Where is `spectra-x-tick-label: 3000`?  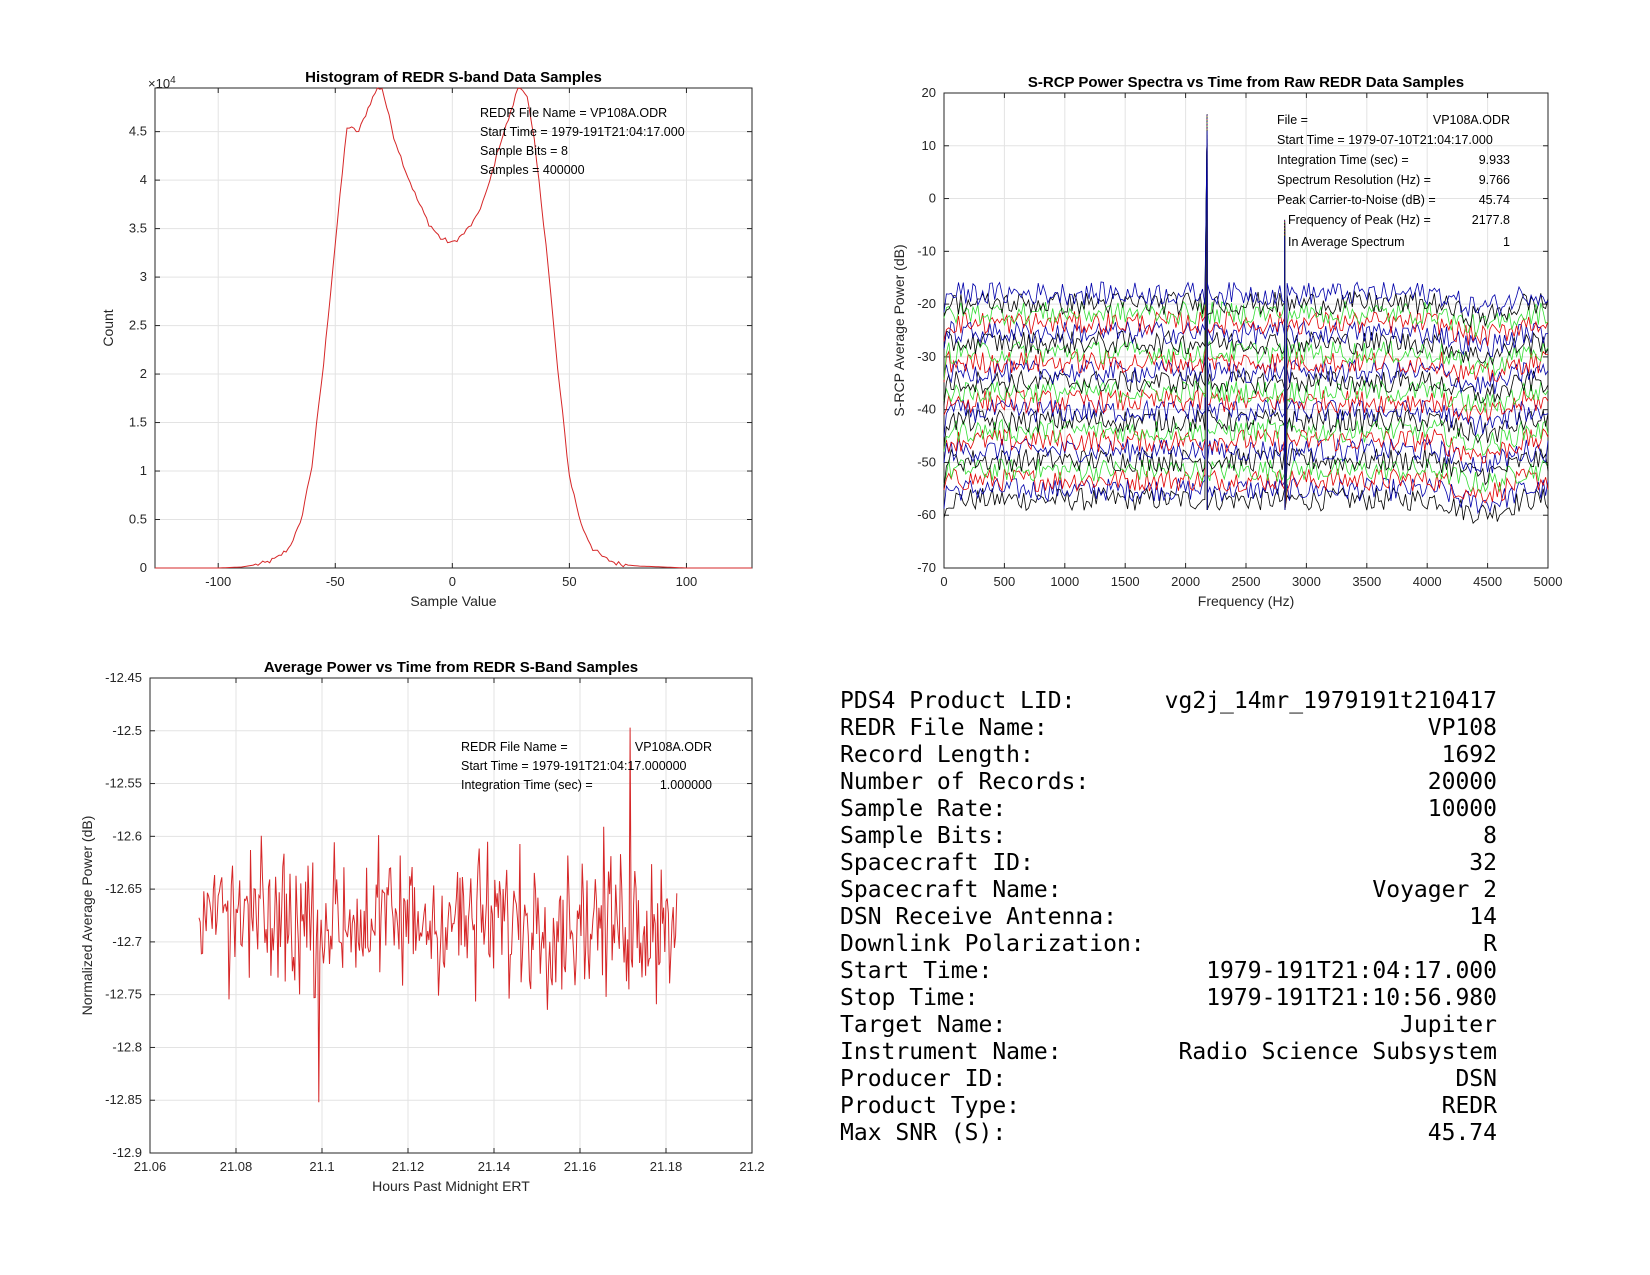 spectra-x-tick-label: 3000 is located at coordinates (1306, 581).